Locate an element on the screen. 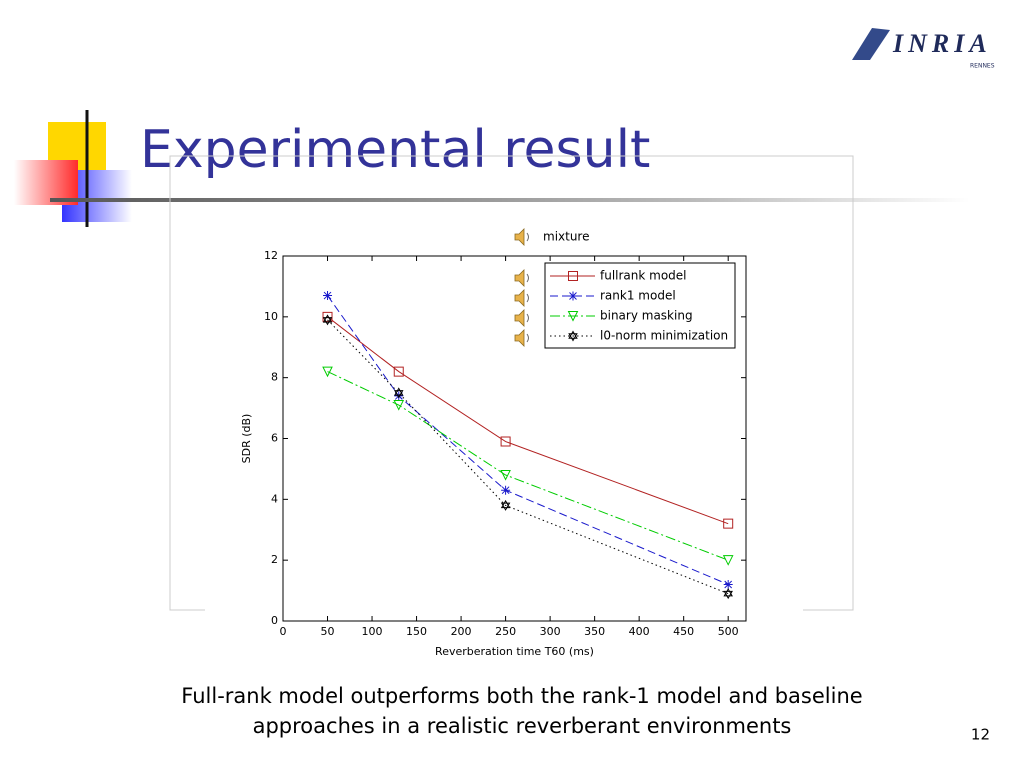 This screenshot has width=1024, height=772. audio-icons is located at coordinates (521, 287).